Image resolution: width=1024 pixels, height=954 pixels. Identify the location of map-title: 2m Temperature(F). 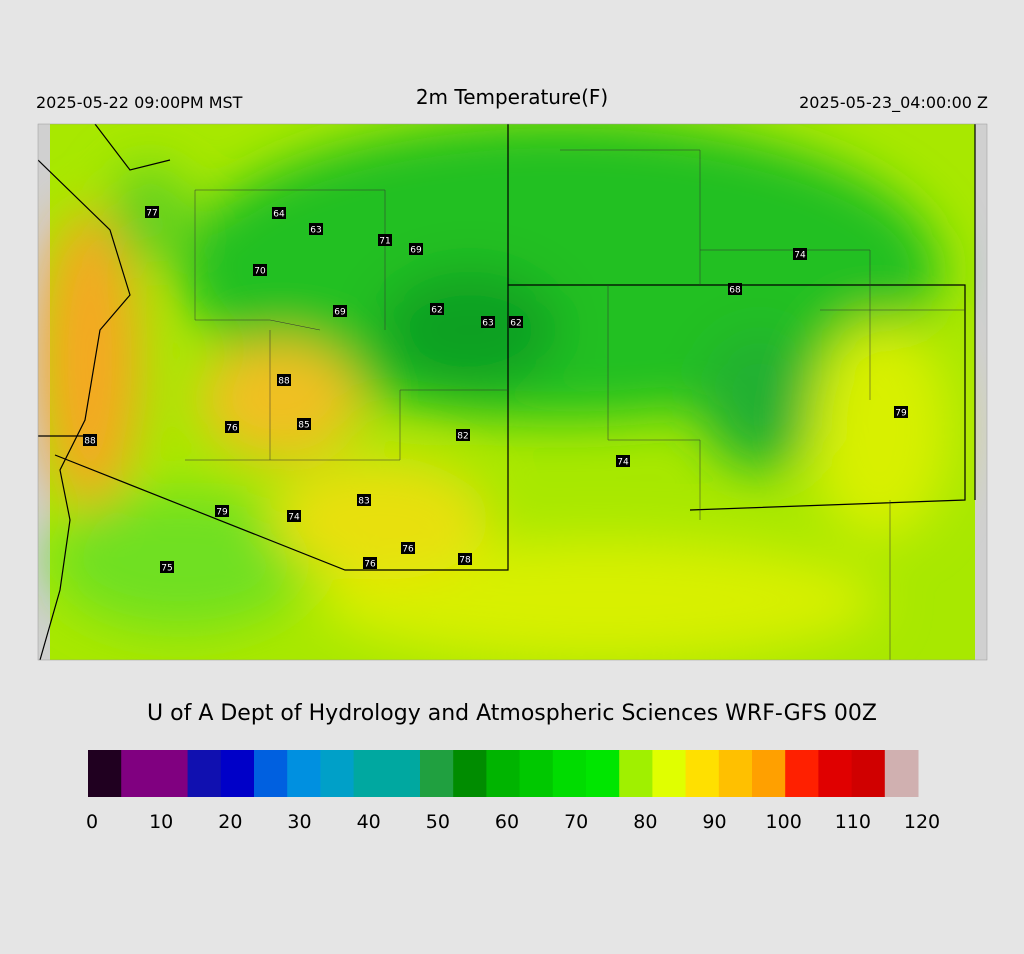
(512, 97).